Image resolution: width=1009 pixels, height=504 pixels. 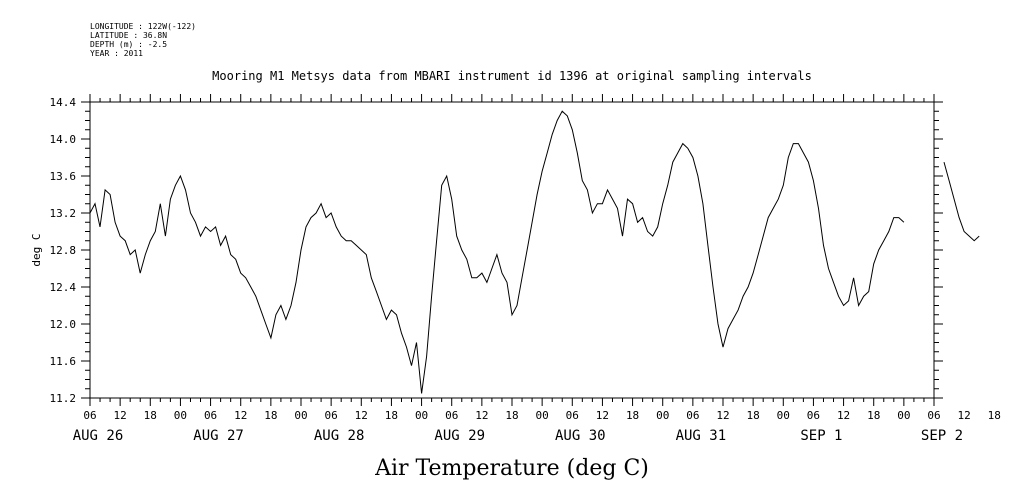 What do you see at coordinates (580, 436) in the screenshot?
I see `x-day-label: AUG 30` at bounding box center [580, 436].